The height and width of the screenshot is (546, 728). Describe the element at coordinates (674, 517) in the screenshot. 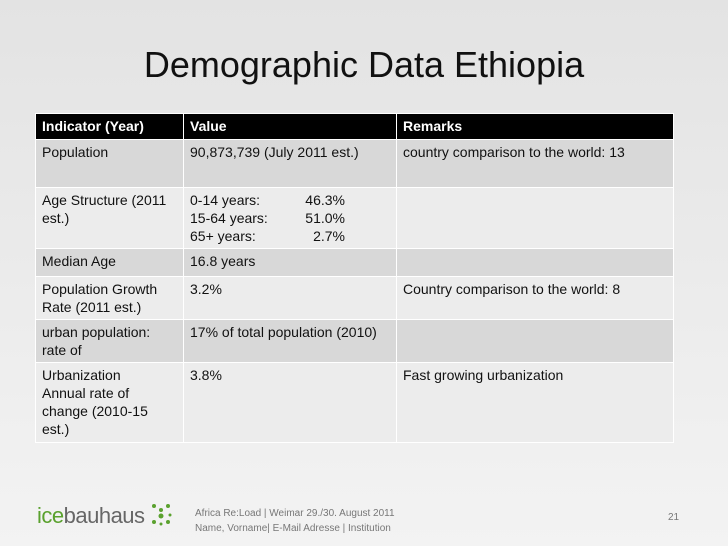

I see `page-number: 21` at that location.